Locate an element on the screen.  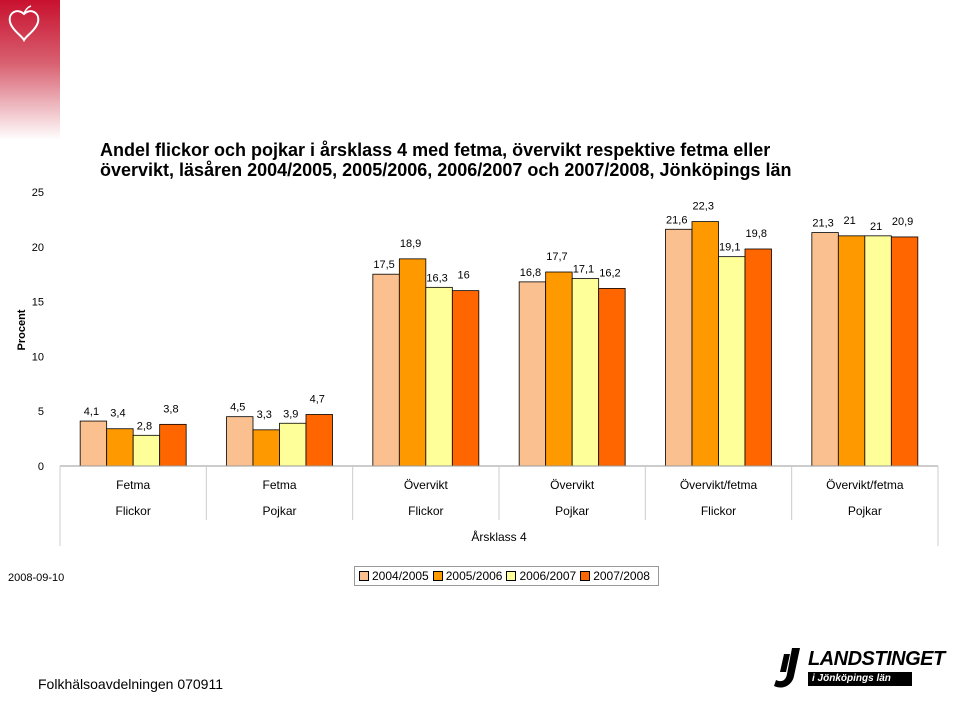
legend-item: 2006/2007 is located at coordinates (541, 576).